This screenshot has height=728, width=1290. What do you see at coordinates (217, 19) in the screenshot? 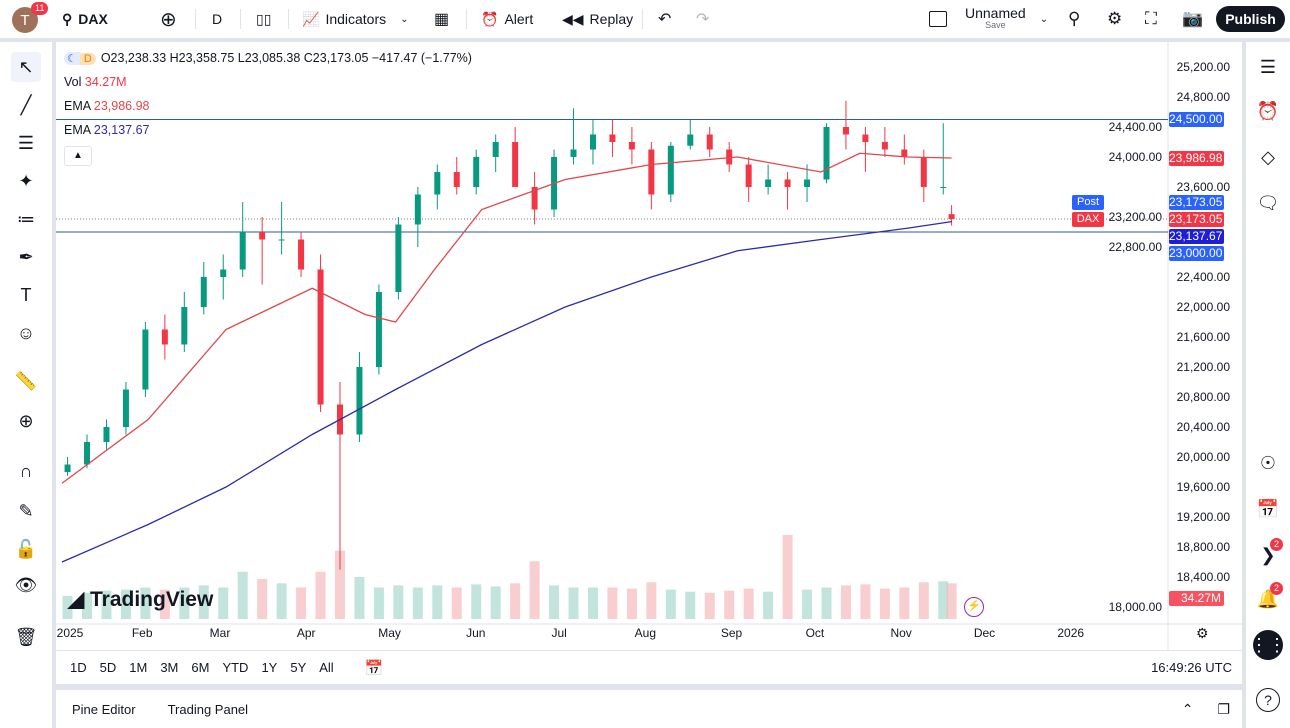
I see `interval-button: D` at bounding box center [217, 19].